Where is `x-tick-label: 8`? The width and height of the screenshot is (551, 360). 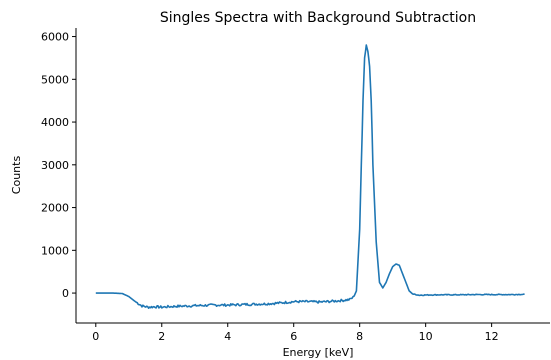
x-tick-label: 8 is located at coordinates (359, 336).